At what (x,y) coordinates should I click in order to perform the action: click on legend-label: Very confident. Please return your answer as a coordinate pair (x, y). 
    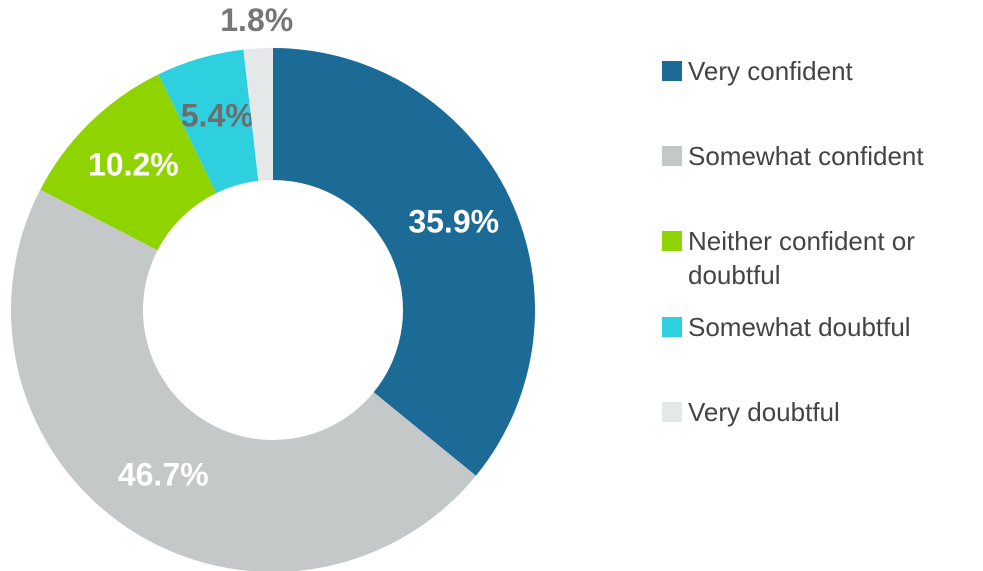
    Looking at the image, I should click on (770, 71).